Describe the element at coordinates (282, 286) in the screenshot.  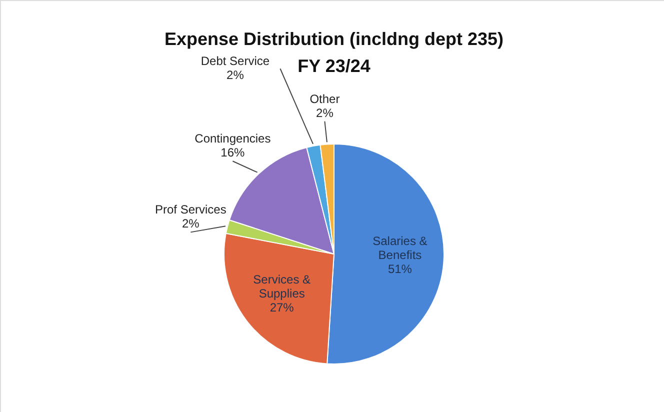
I see `slice-label: Services & Supplies` at that location.